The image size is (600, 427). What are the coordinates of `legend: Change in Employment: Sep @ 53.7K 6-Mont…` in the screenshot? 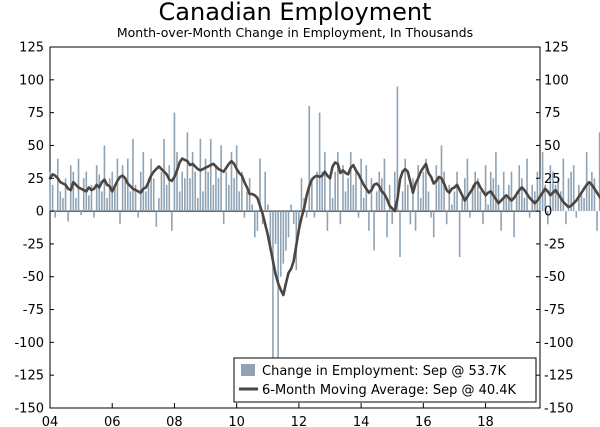 It's located at (385, 380).